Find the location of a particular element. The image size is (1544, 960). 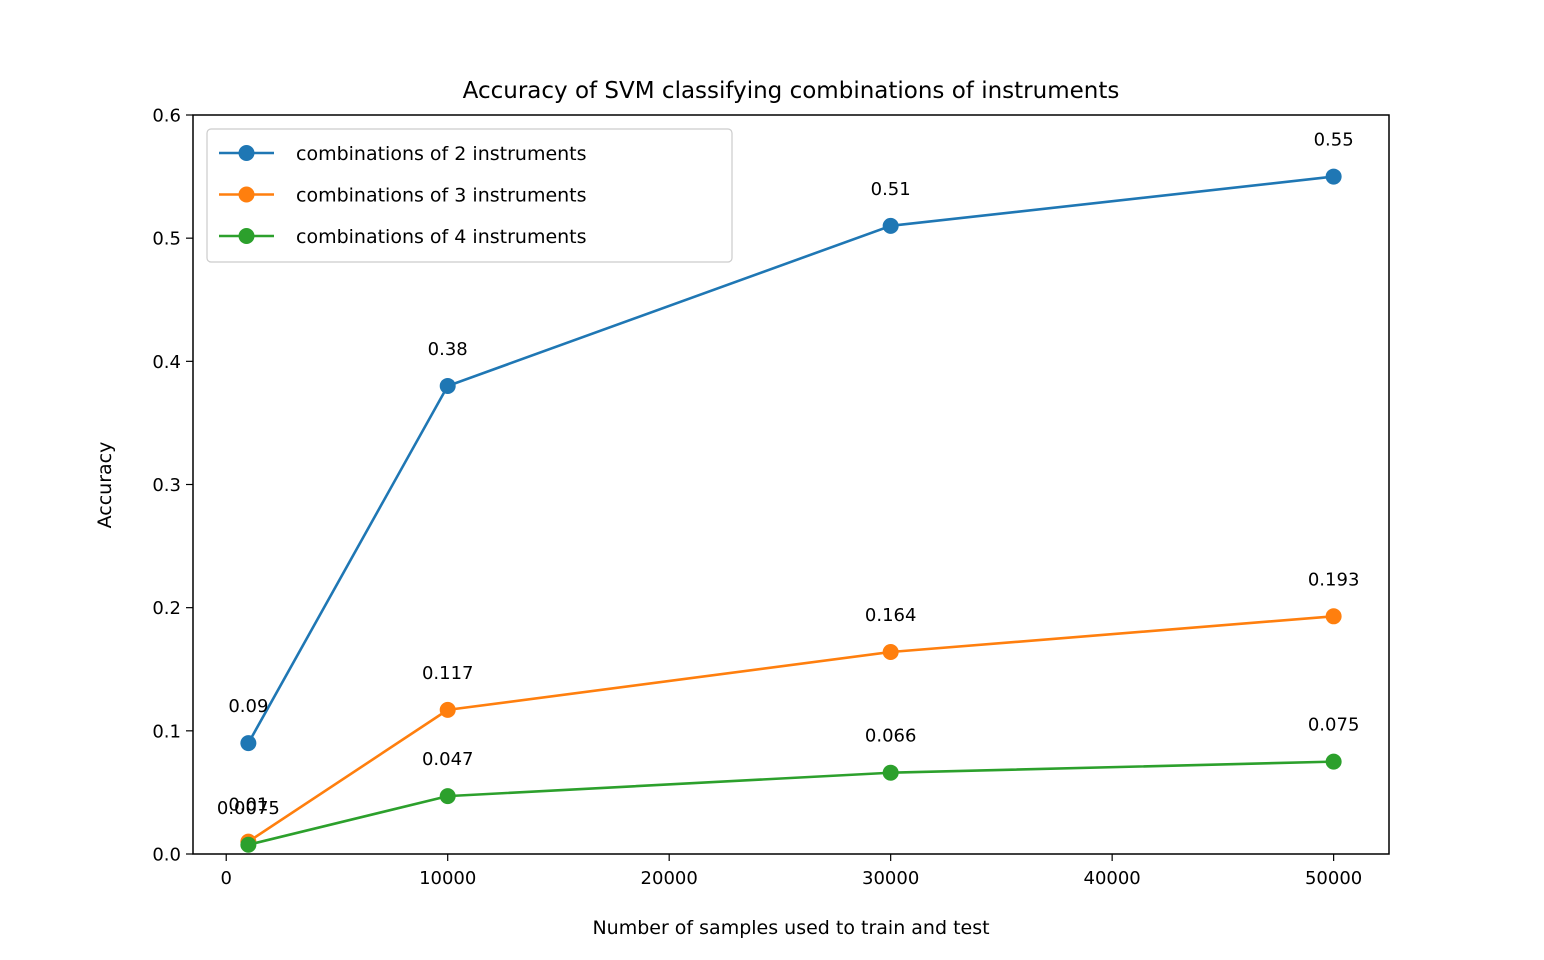

data-label: 0.55 is located at coordinates (1334, 140).